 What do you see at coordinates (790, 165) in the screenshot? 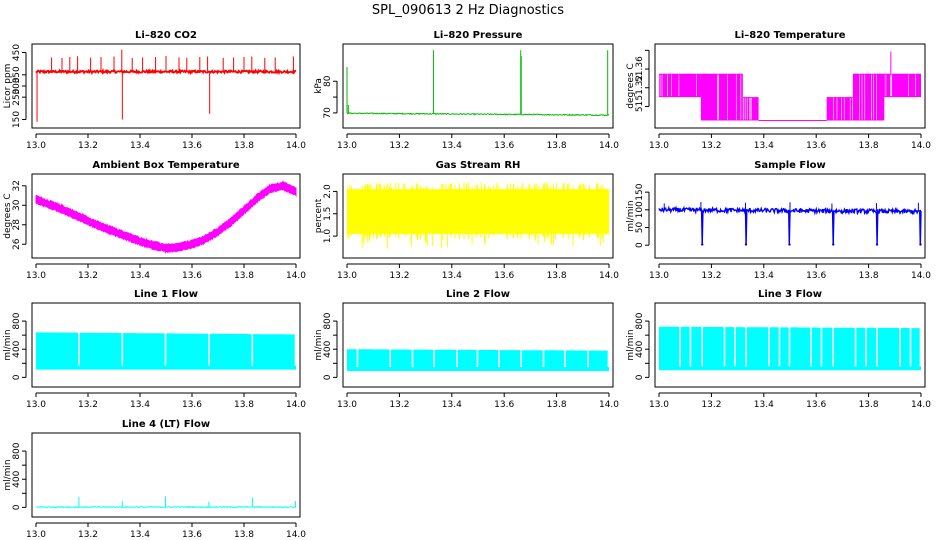
I see `panel-title: Sample Flow` at bounding box center [790, 165].